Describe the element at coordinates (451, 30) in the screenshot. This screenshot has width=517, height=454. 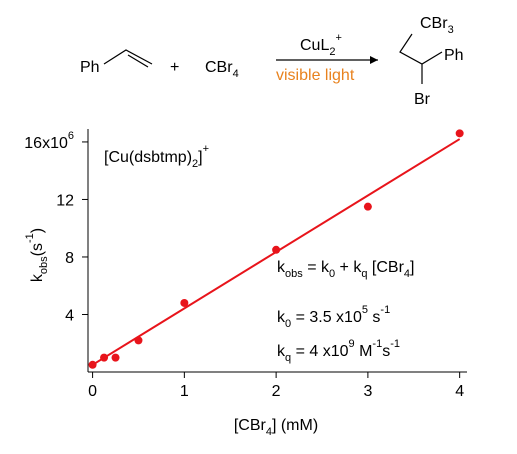
I see `subscript: 3` at that location.